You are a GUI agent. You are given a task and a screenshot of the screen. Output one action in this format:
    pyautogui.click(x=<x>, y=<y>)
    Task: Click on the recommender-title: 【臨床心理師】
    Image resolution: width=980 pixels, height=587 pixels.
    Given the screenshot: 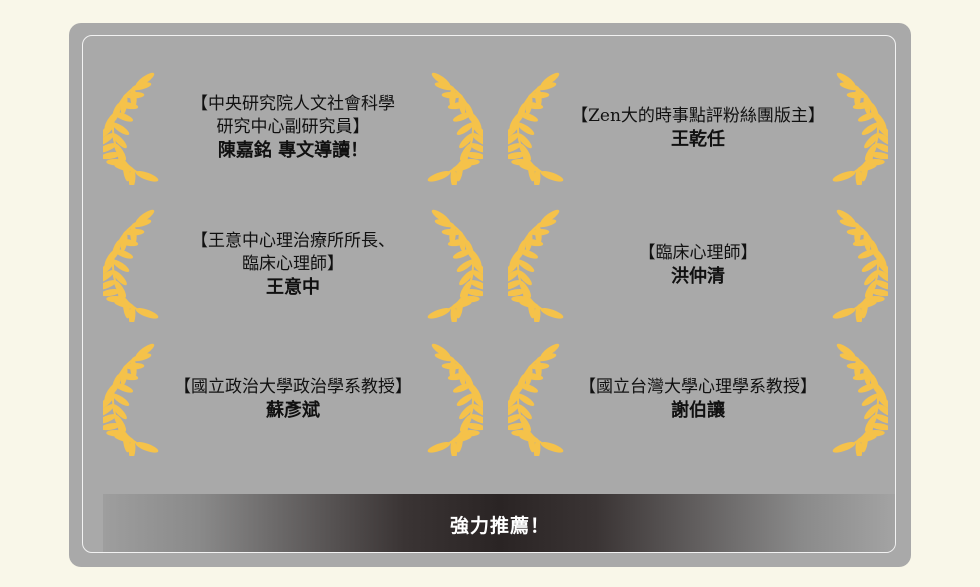 What is the action you would take?
    pyautogui.click(x=698, y=252)
    